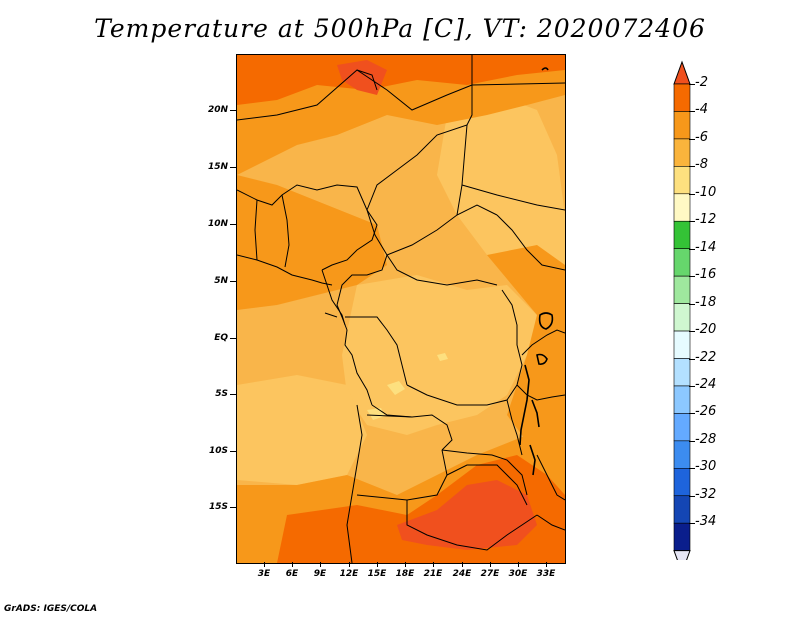 The width and height of the screenshot is (800, 618). What do you see at coordinates (518, 574) in the screenshot?
I see `lon-label: 30E` at bounding box center [518, 574].